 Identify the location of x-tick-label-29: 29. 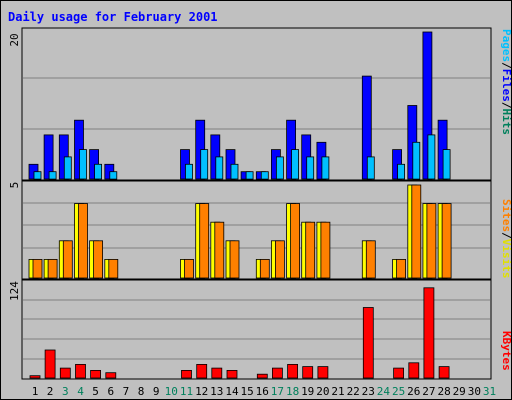
(459, 391).